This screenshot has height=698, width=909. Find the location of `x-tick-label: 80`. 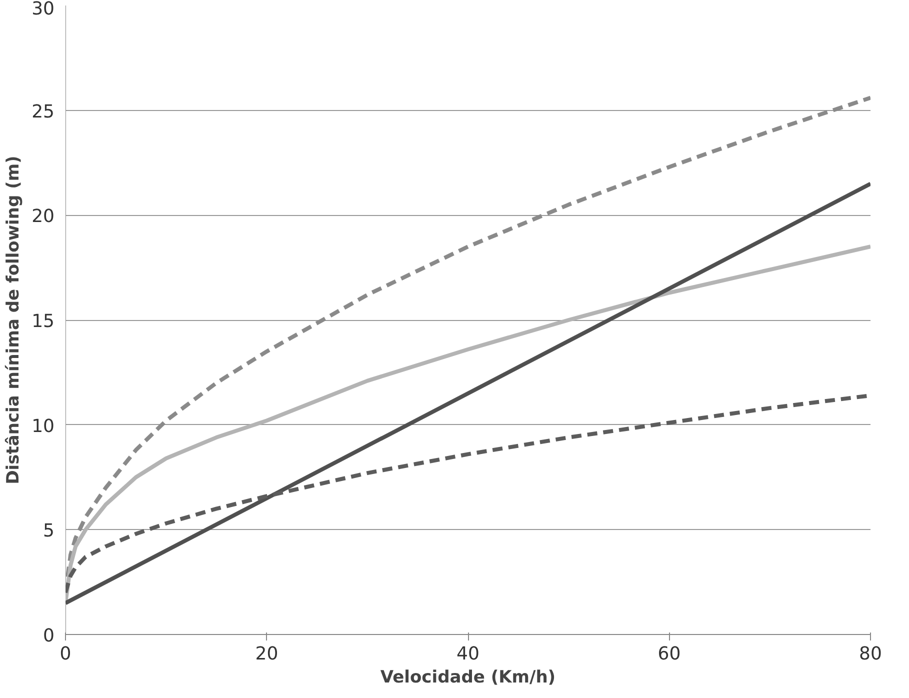

x-tick-label: 80 is located at coordinates (870, 654).